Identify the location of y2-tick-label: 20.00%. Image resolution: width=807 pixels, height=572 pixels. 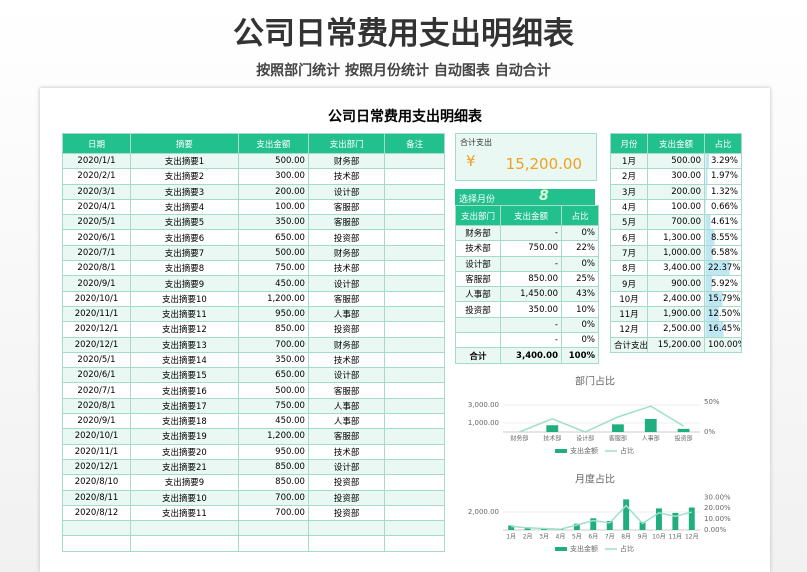
(717, 508).